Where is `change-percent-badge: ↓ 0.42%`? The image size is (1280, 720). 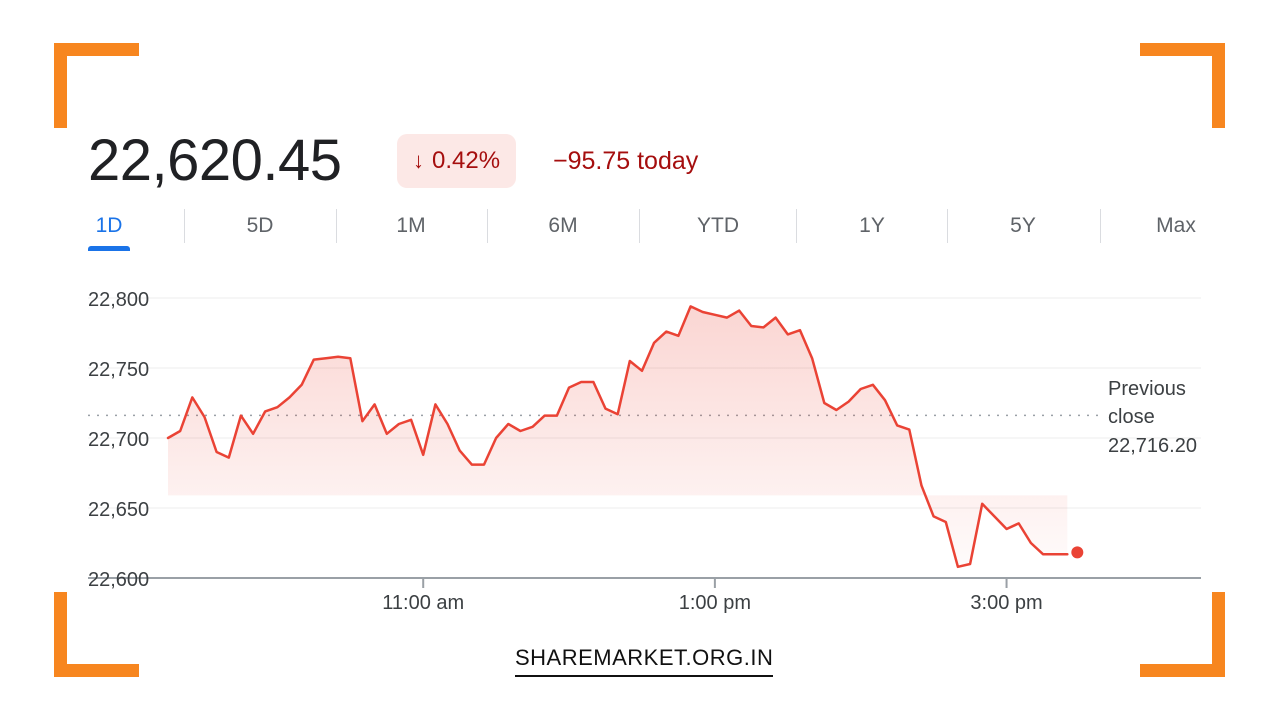 change-percent-badge: ↓ 0.42% is located at coordinates (457, 161).